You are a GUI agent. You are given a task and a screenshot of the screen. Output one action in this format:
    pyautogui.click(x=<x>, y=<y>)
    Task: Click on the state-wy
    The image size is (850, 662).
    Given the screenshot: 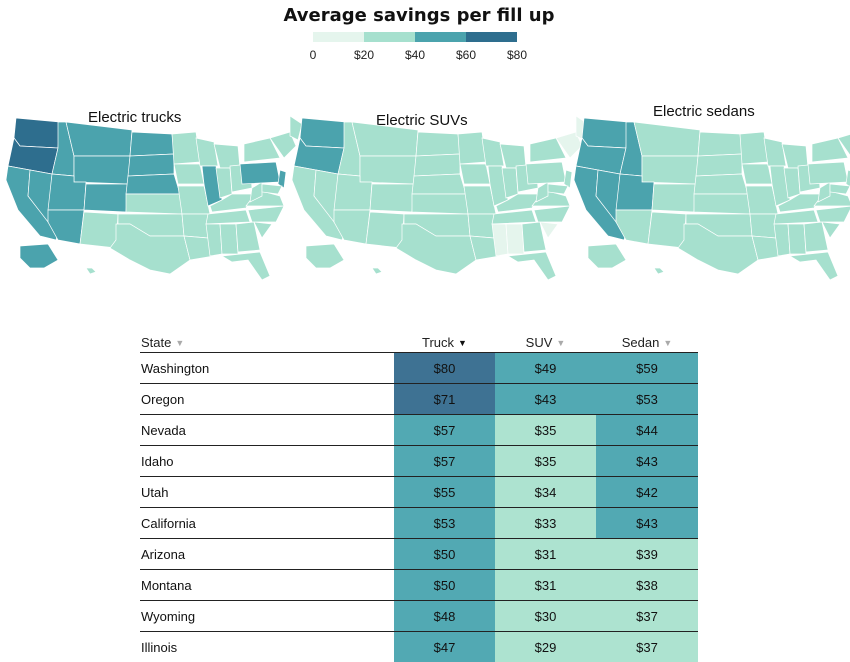 What is the action you would take?
    pyautogui.click(x=102, y=170)
    